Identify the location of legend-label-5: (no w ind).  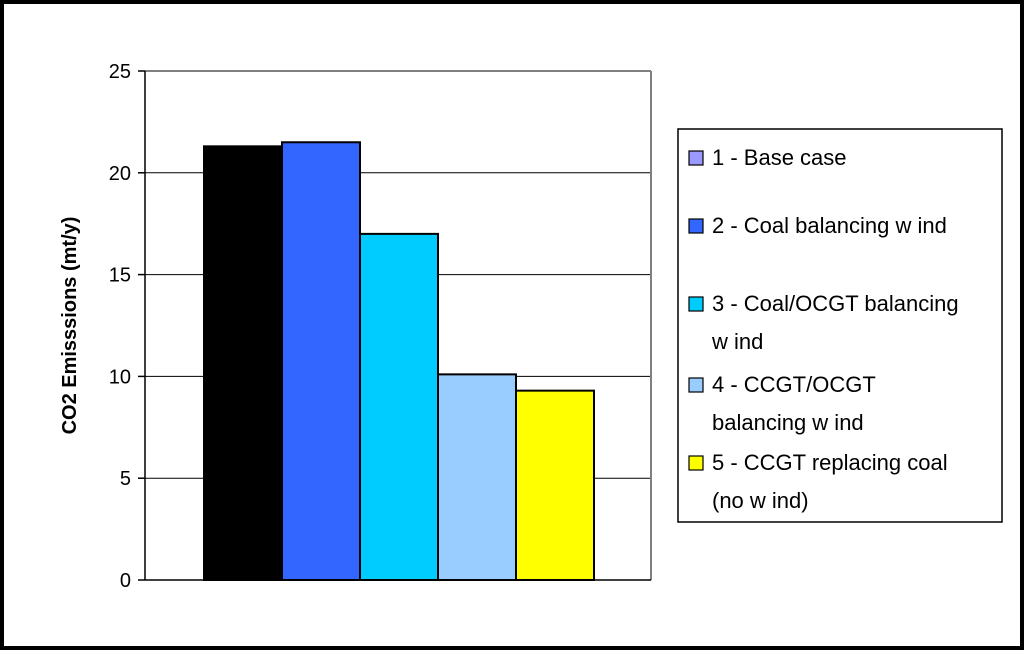
(760, 500).